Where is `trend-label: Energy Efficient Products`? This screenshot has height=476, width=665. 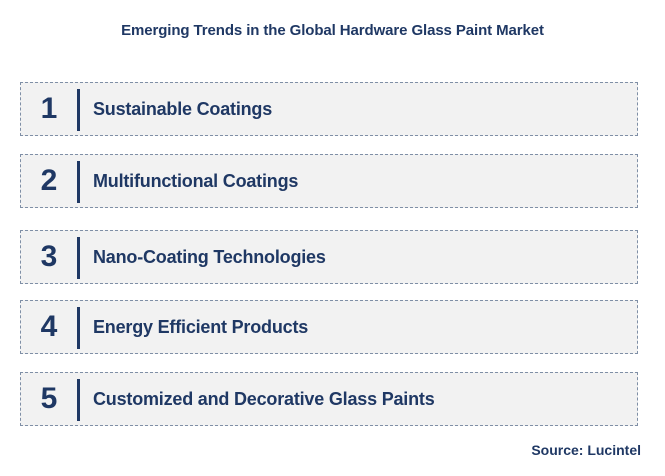
trend-label: Energy Efficient Products is located at coordinates (201, 326).